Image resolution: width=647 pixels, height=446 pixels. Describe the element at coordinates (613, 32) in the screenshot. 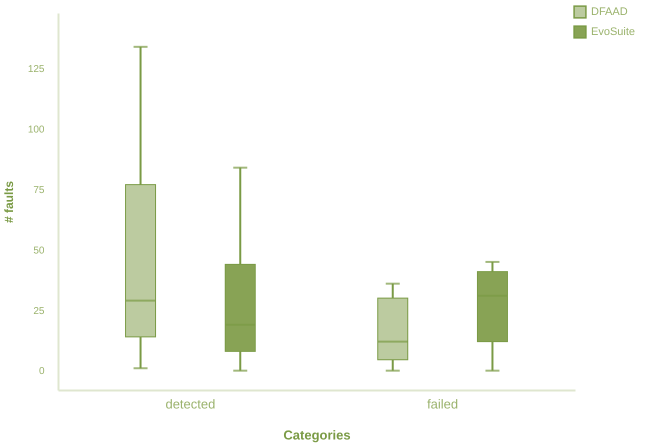

I see `legend-label: EvoSuite` at that location.